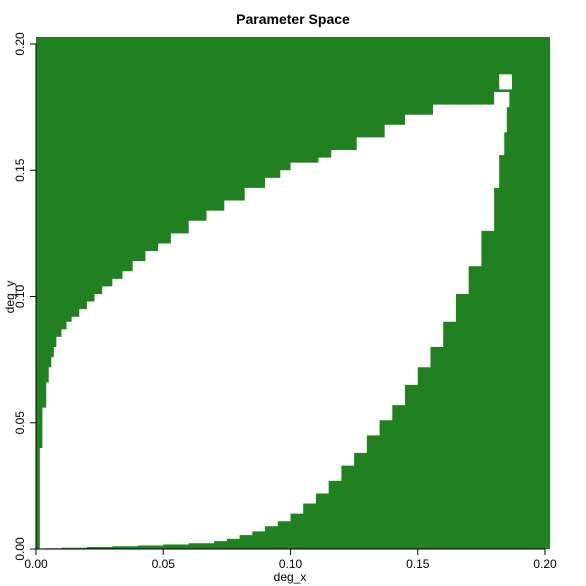  I want to click on x-tick-label: 0.20, so click(545, 564).